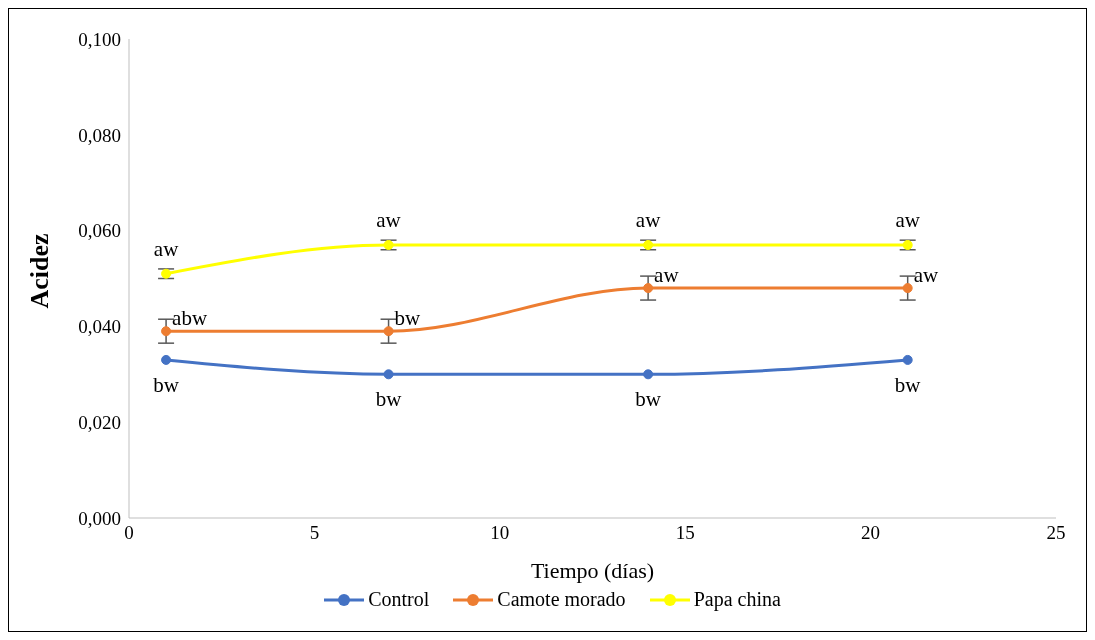 This screenshot has height=640, width=1095. What do you see at coordinates (99, 327) in the screenshot?
I see `y-tick-label: 0,040` at bounding box center [99, 327].